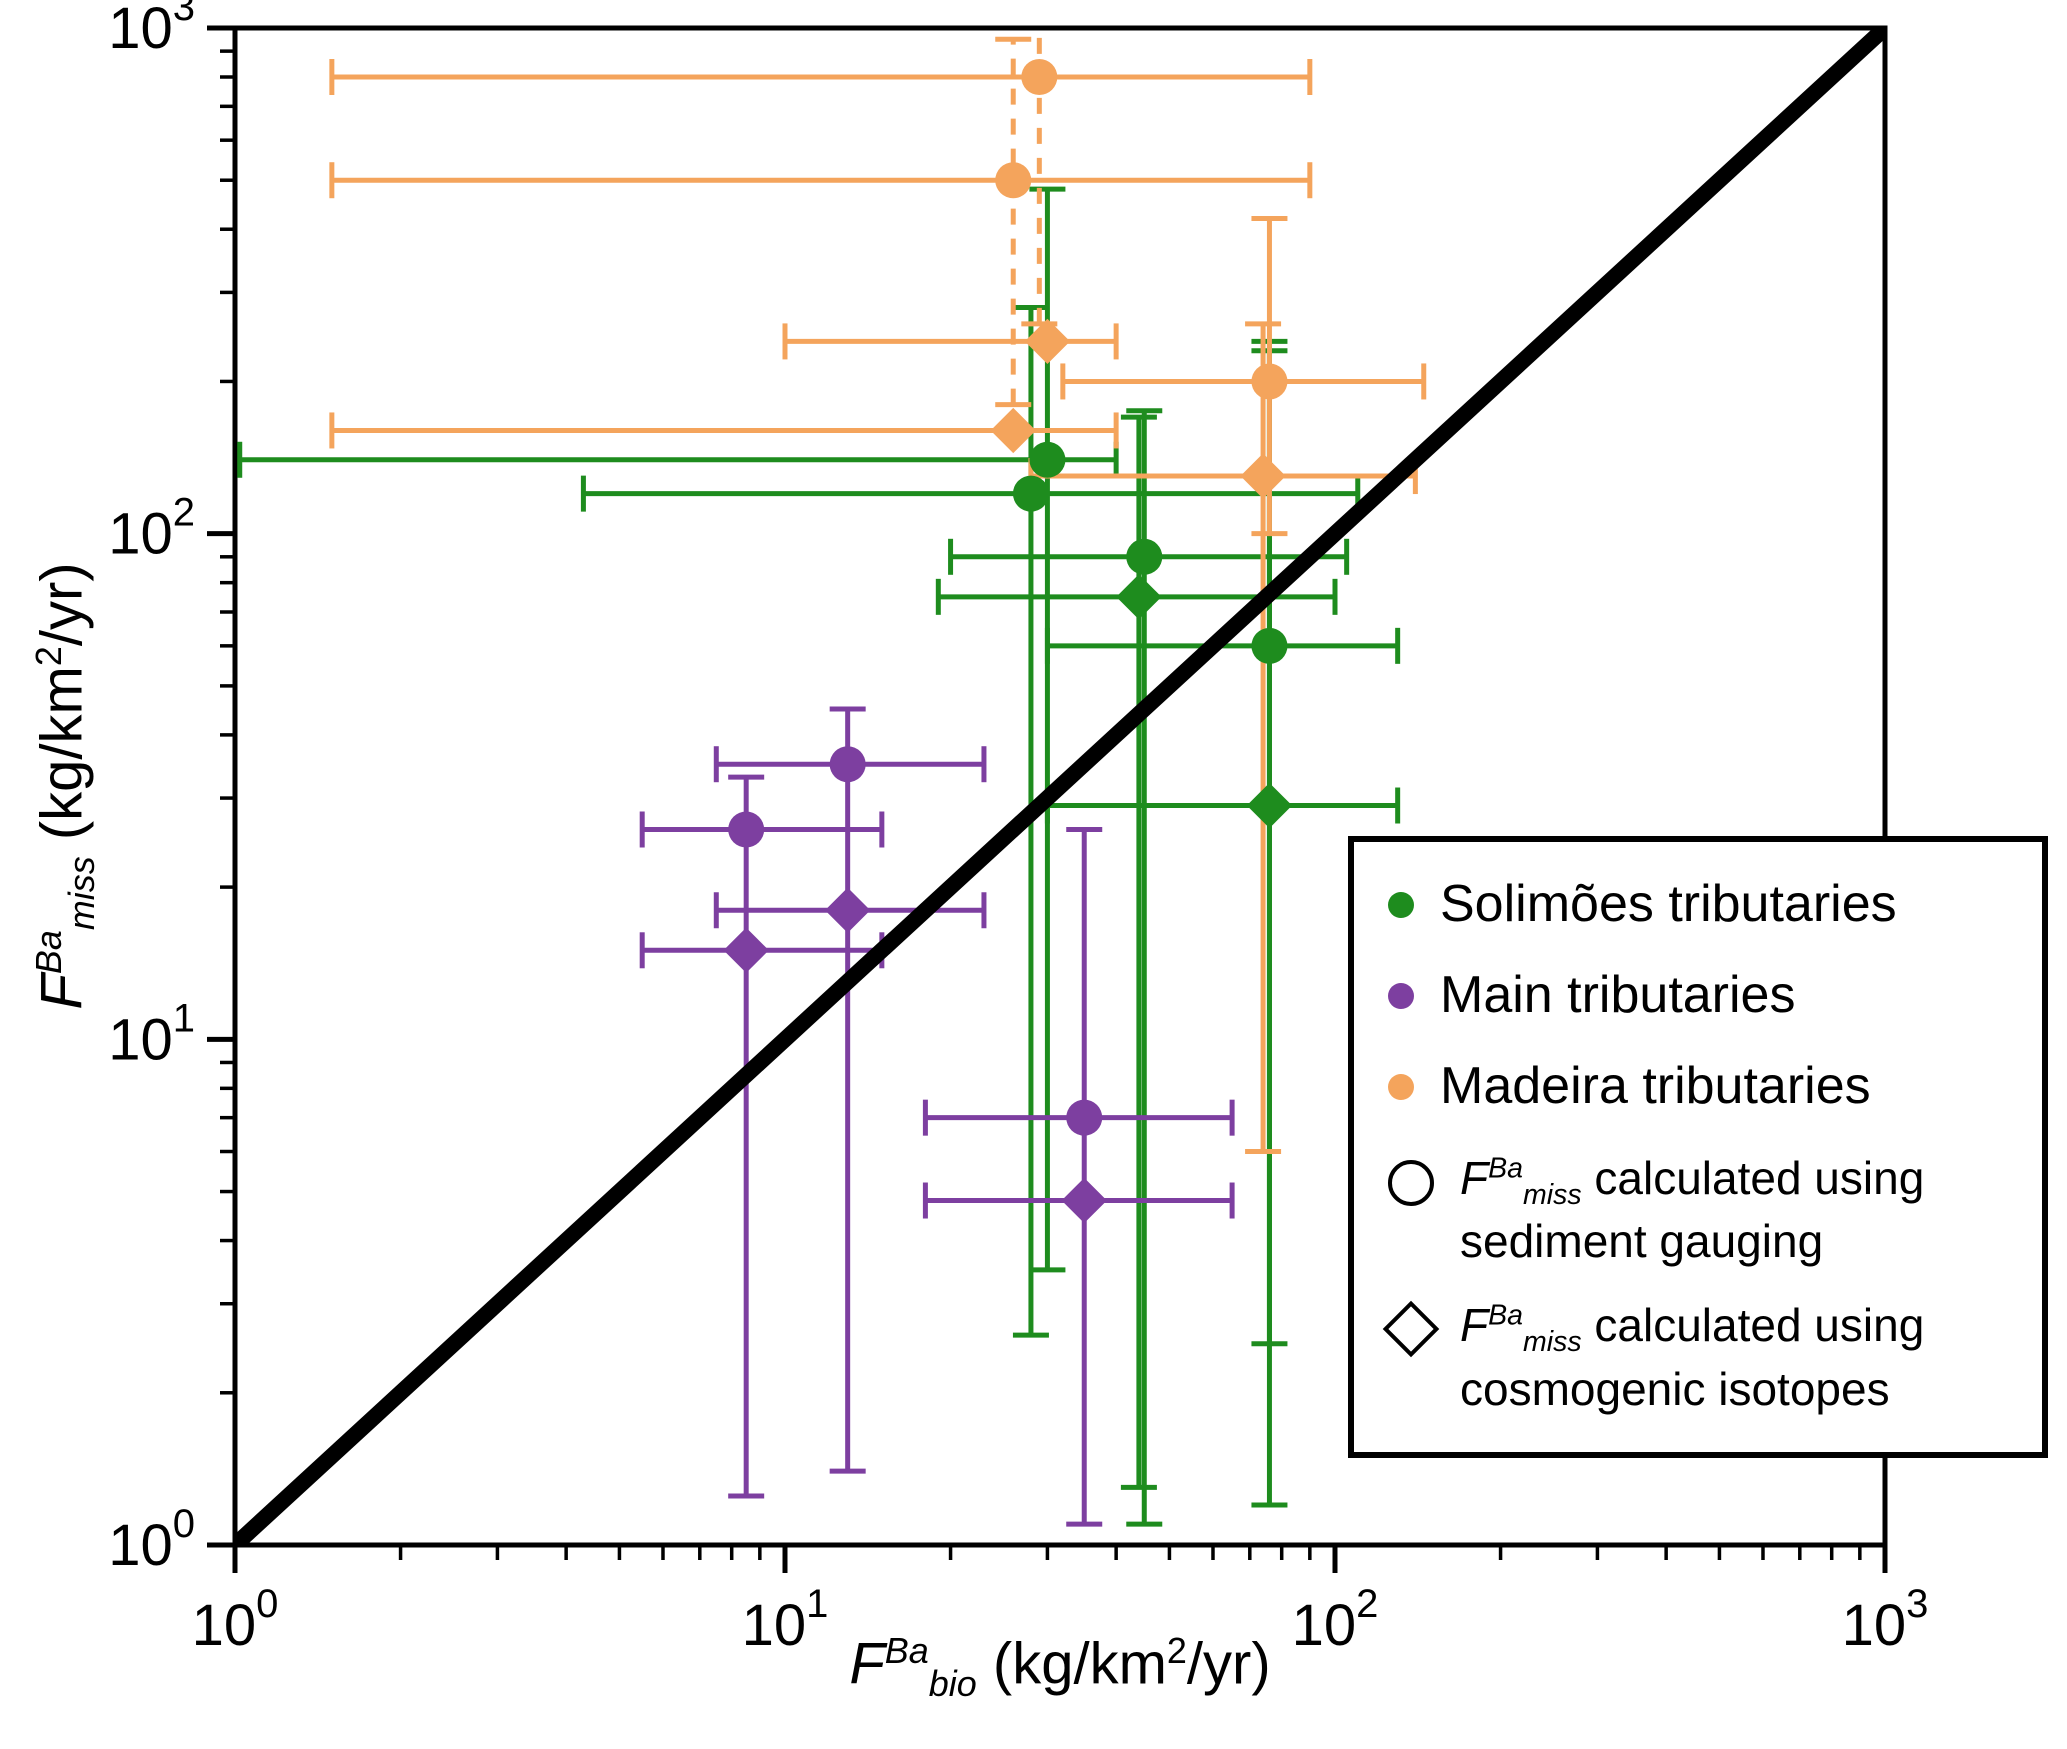 The image size is (2067, 1749). I want to click on legend-item-solimoes: Solimões tributaries, so click(1700, 904).